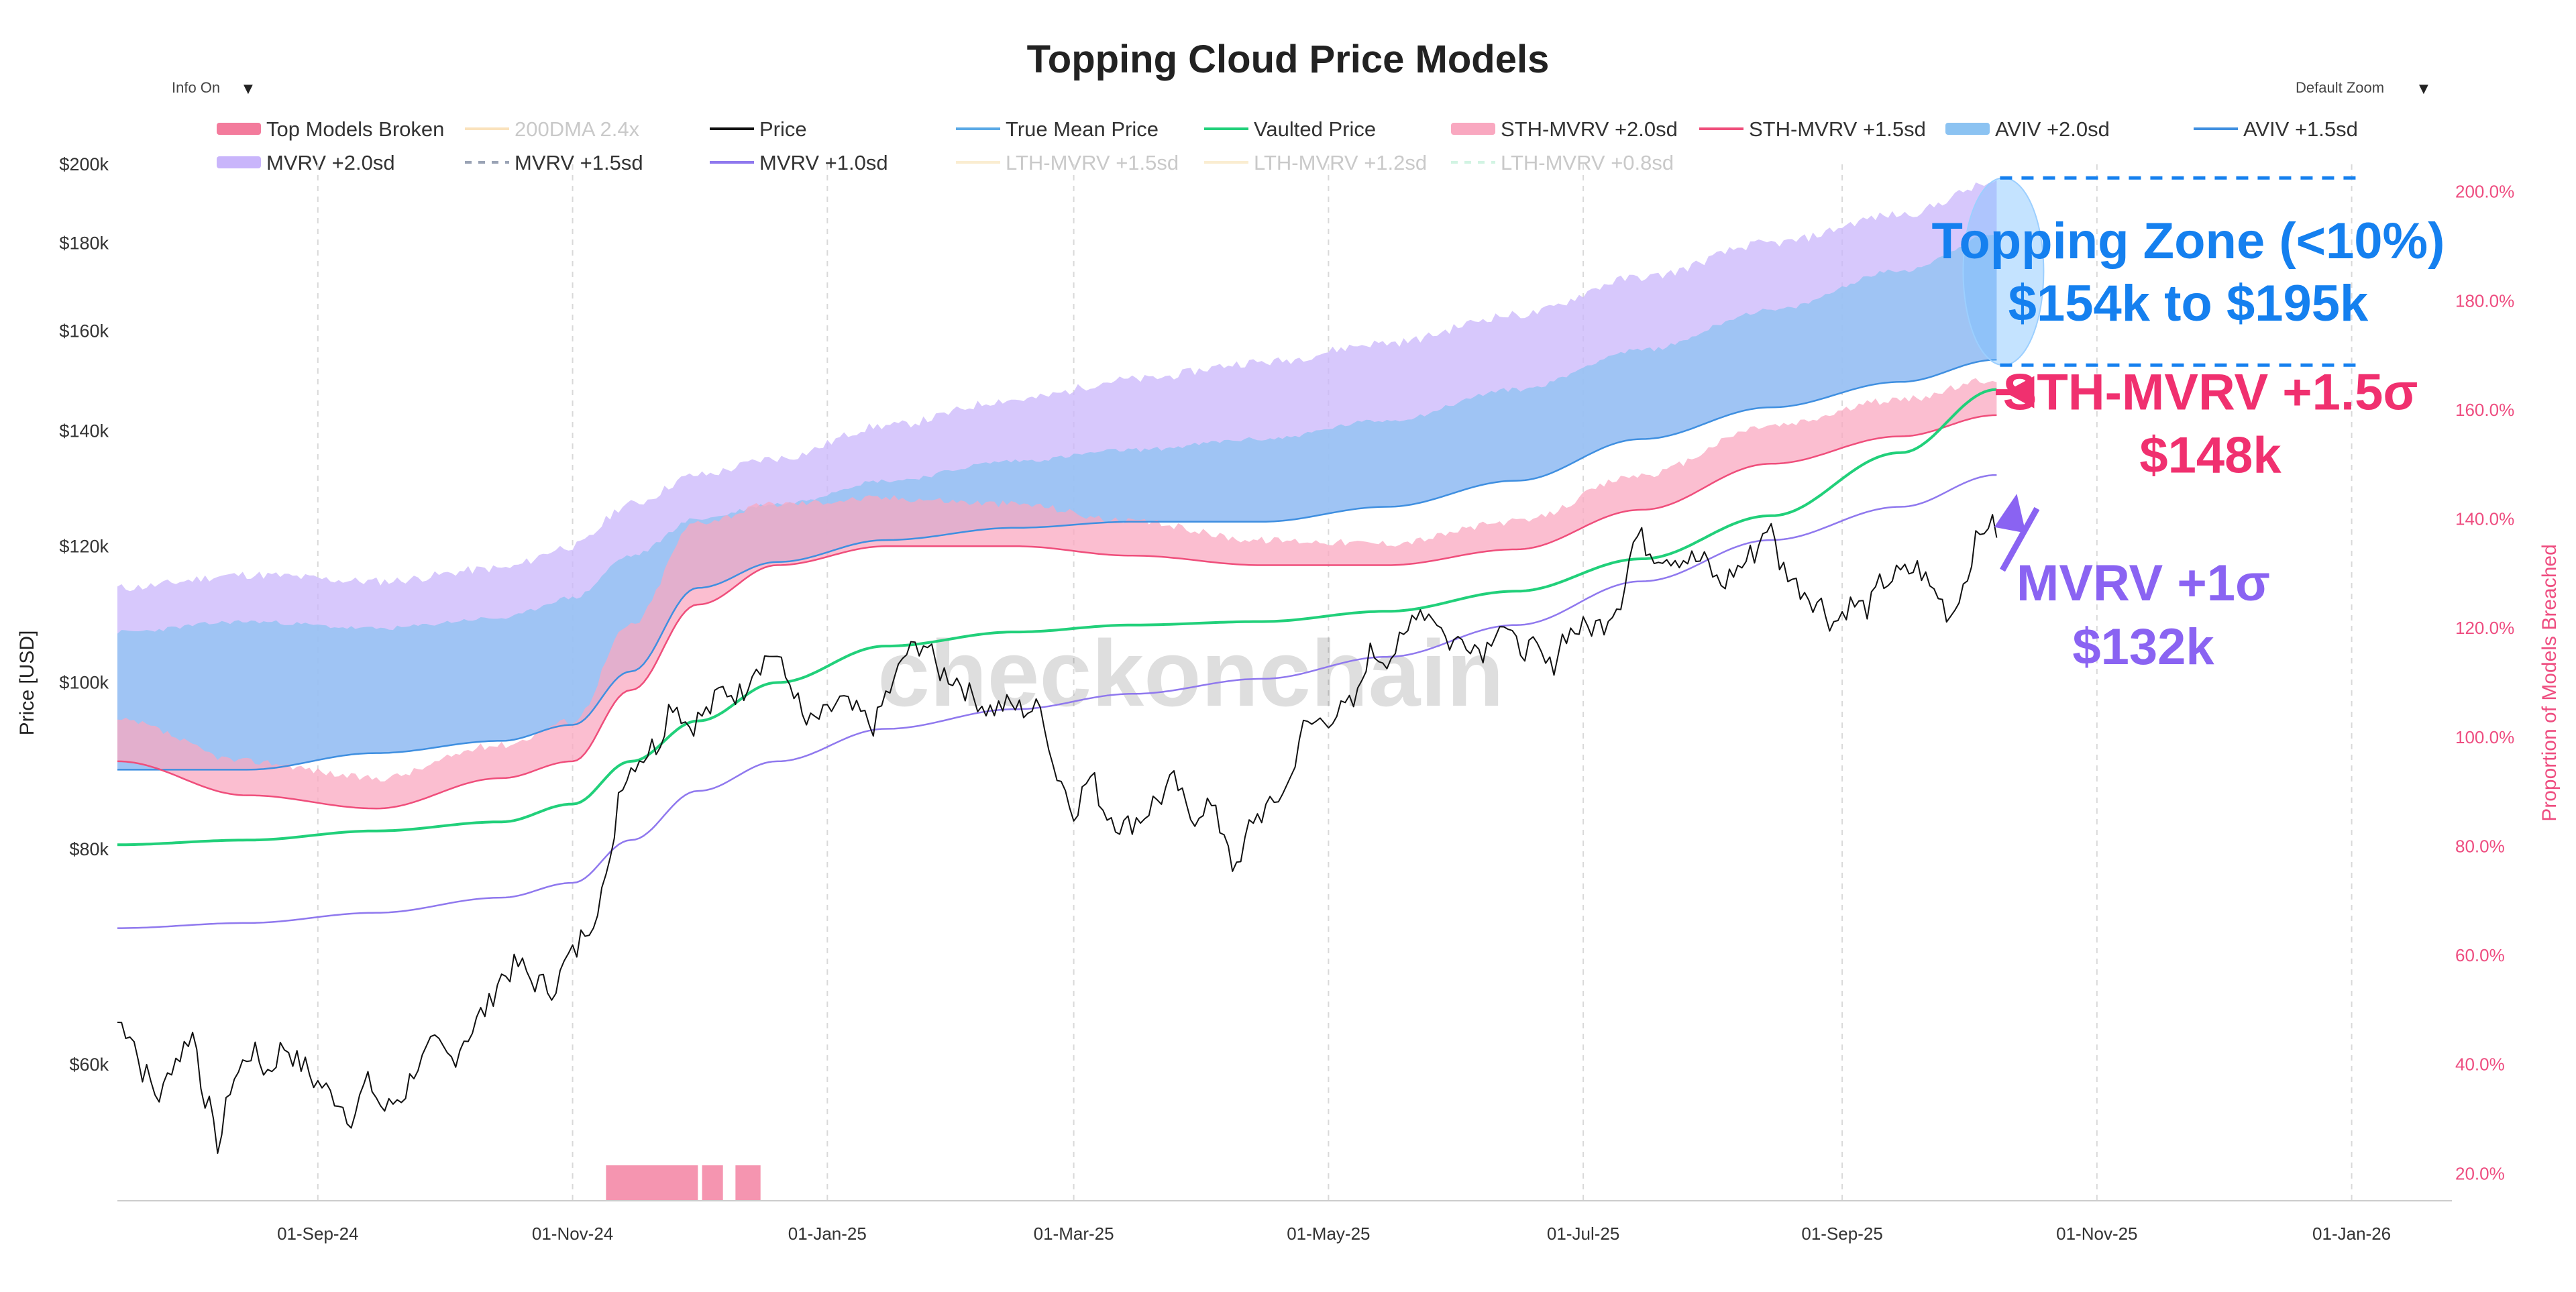  Describe the element at coordinates (758, 129) in the screenshot. I see `legend-item-price: Price` at that location.